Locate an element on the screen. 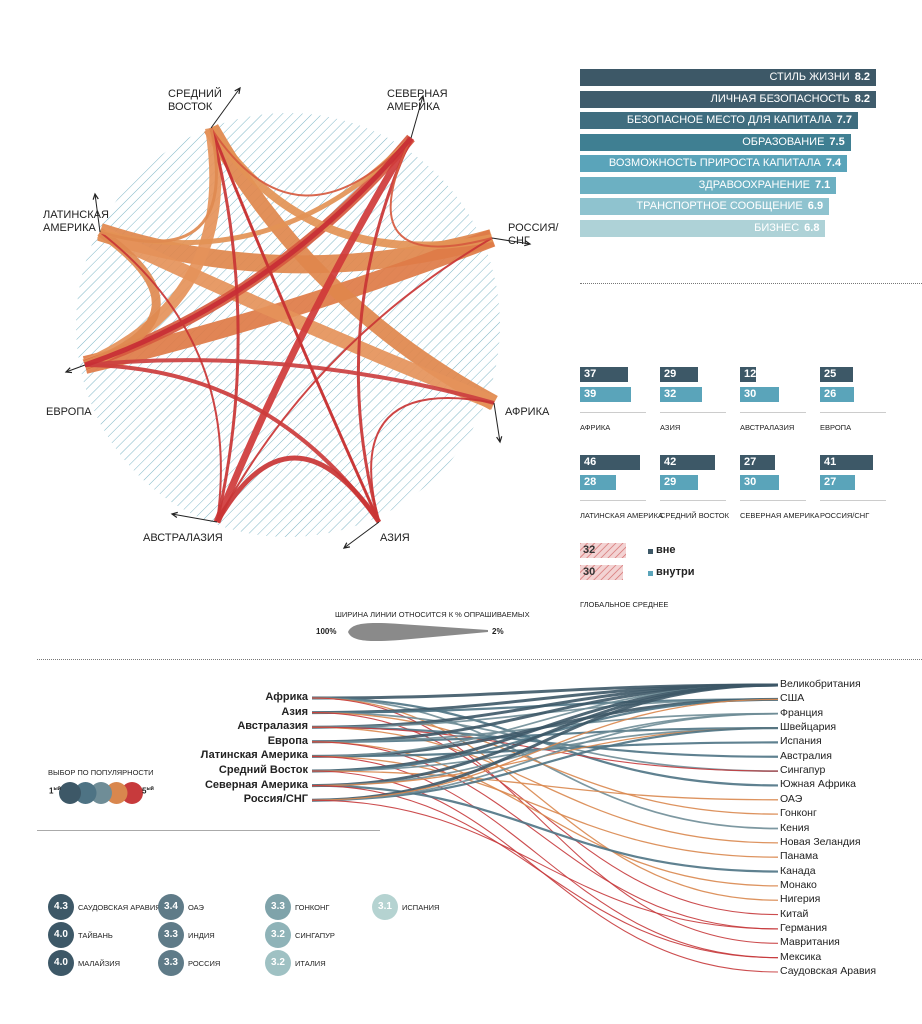  arrow-la is located at coordinates (97, 213).